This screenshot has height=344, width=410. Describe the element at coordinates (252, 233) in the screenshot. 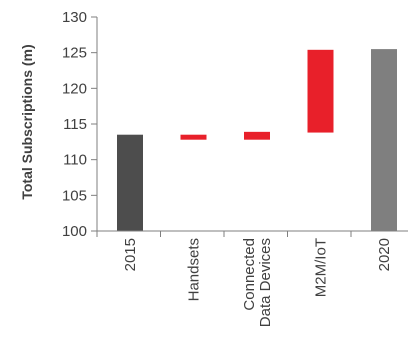

I see `x-axis` at that location.